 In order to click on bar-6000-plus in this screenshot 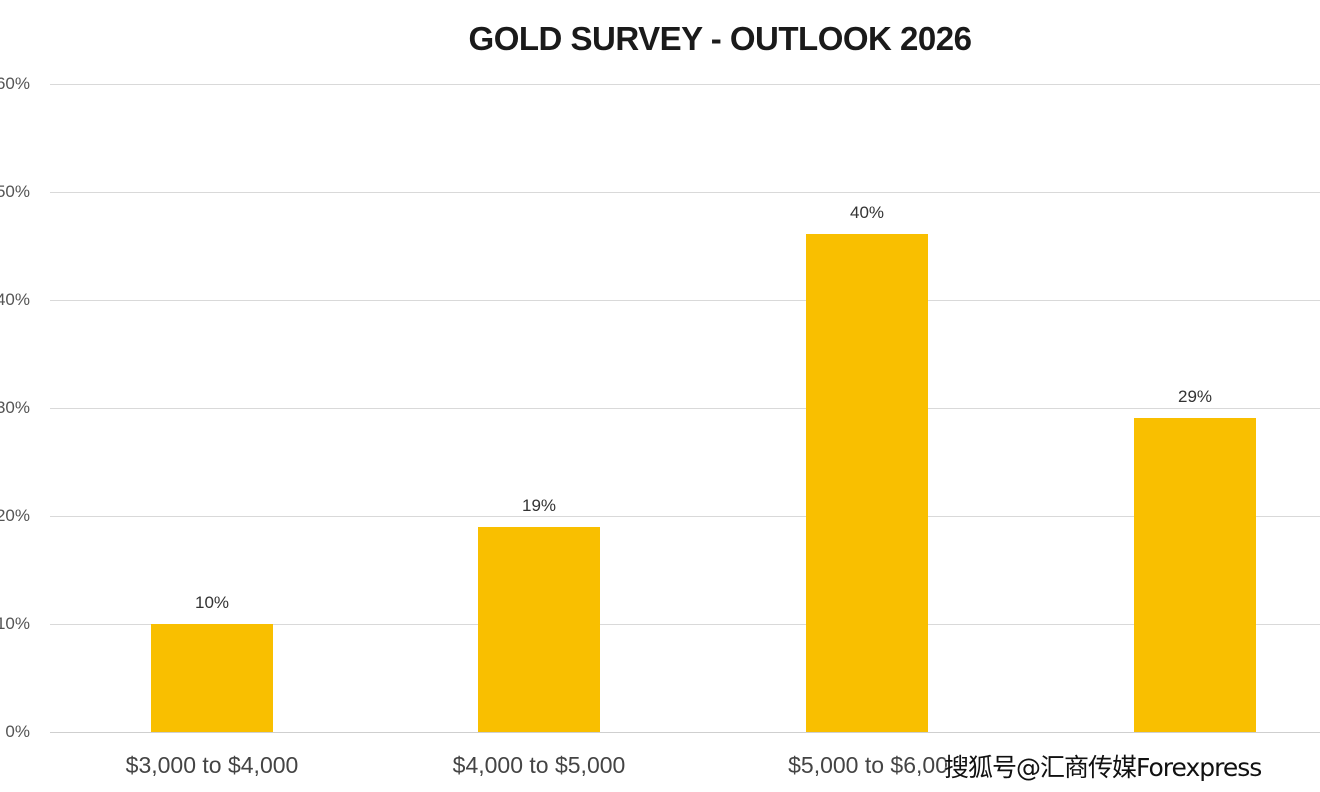, I will do `click(1195, 575)`.